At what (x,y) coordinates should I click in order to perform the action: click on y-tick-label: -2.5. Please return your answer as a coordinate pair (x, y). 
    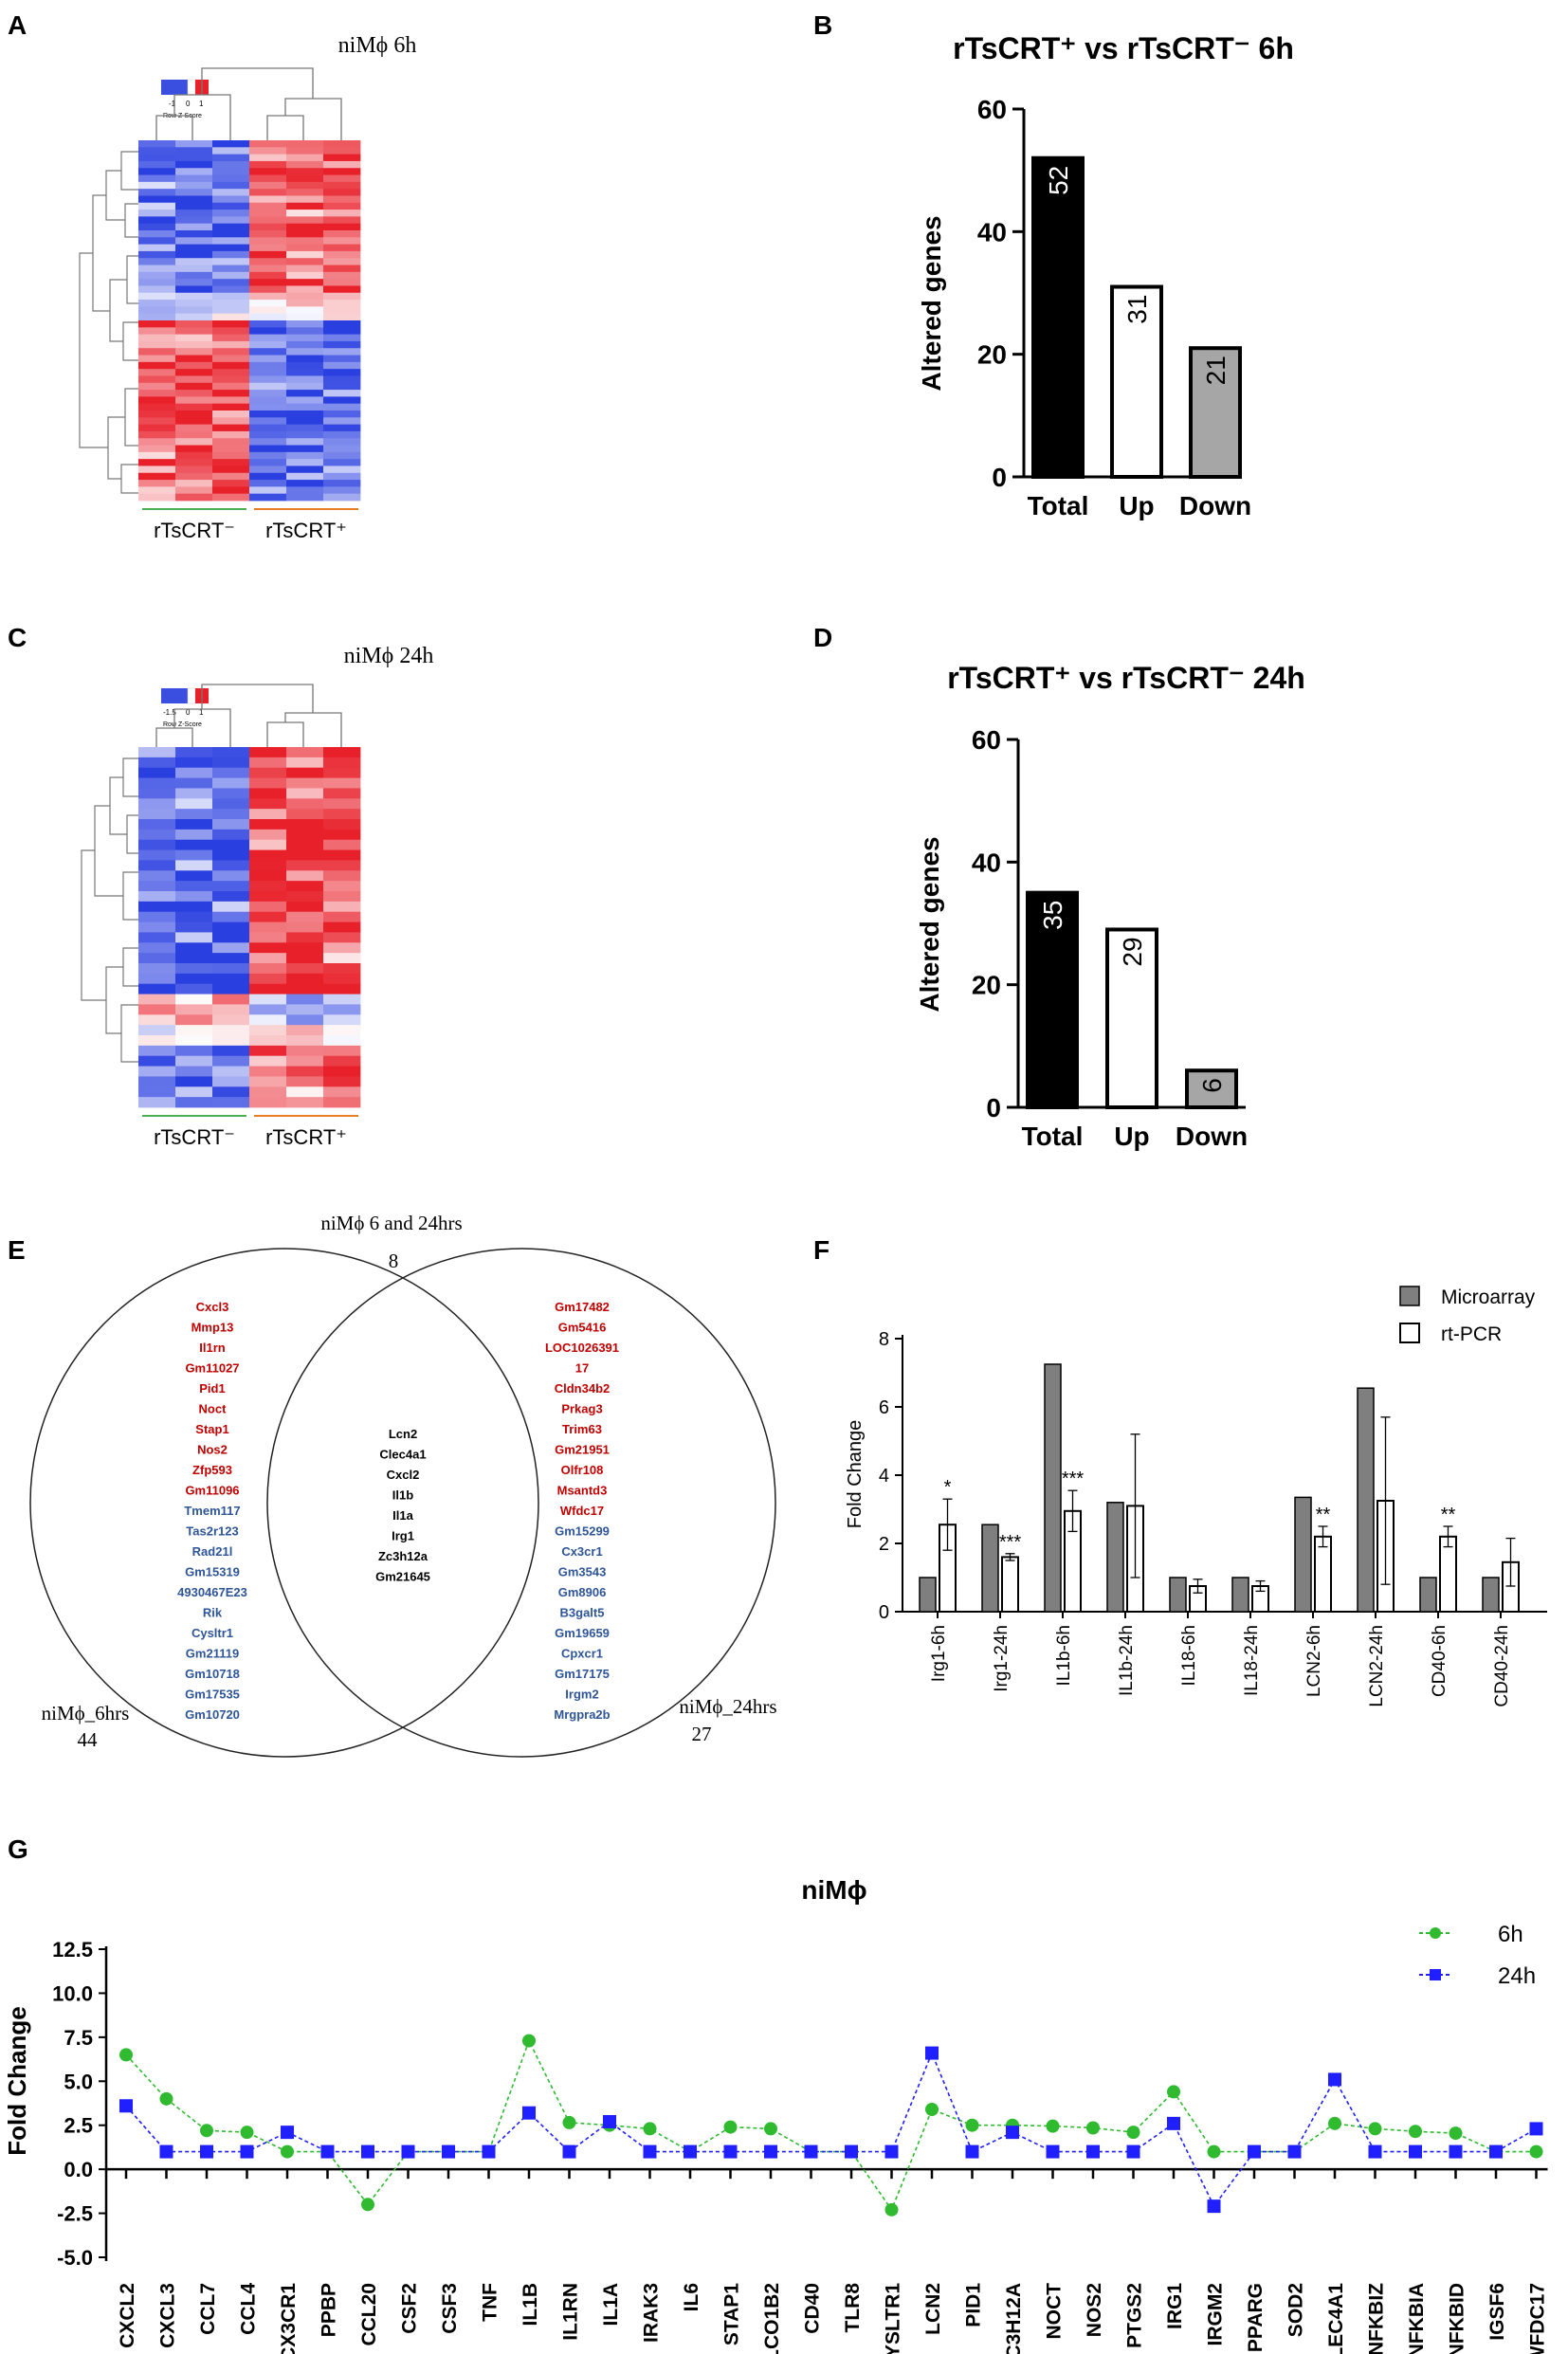
    Looking at the image, I should click on (75, 2214).